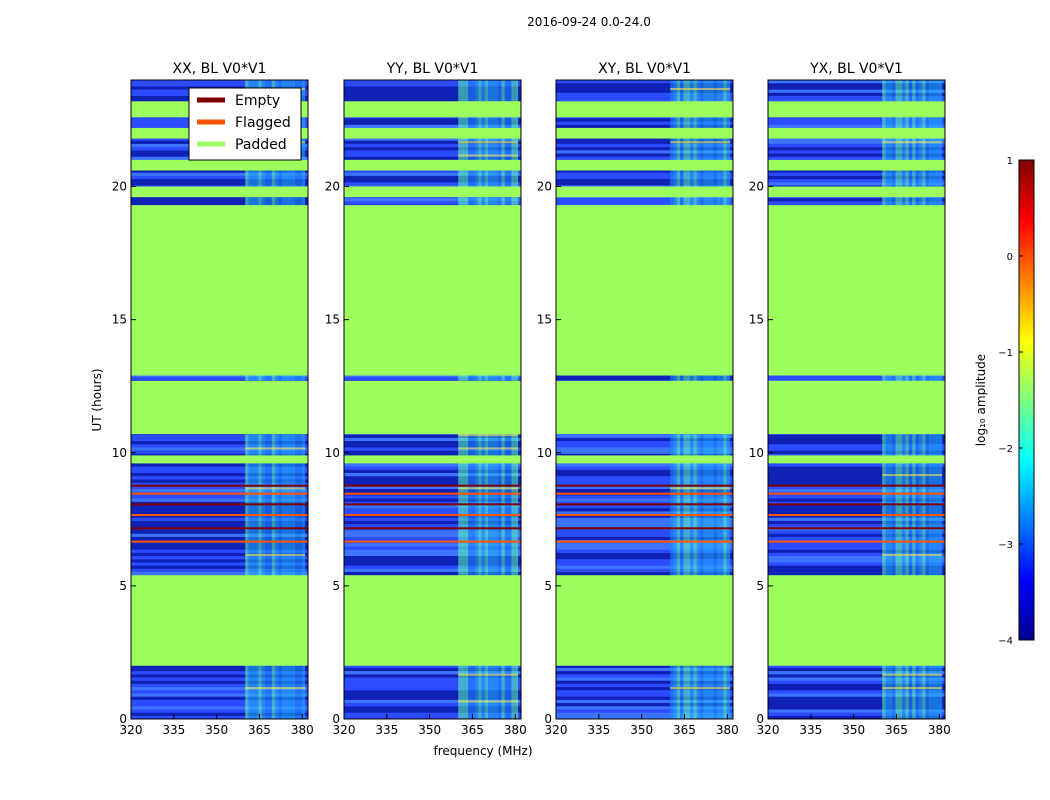  I want to click on colorbar-tick-label: 1, so click(1010, 161).